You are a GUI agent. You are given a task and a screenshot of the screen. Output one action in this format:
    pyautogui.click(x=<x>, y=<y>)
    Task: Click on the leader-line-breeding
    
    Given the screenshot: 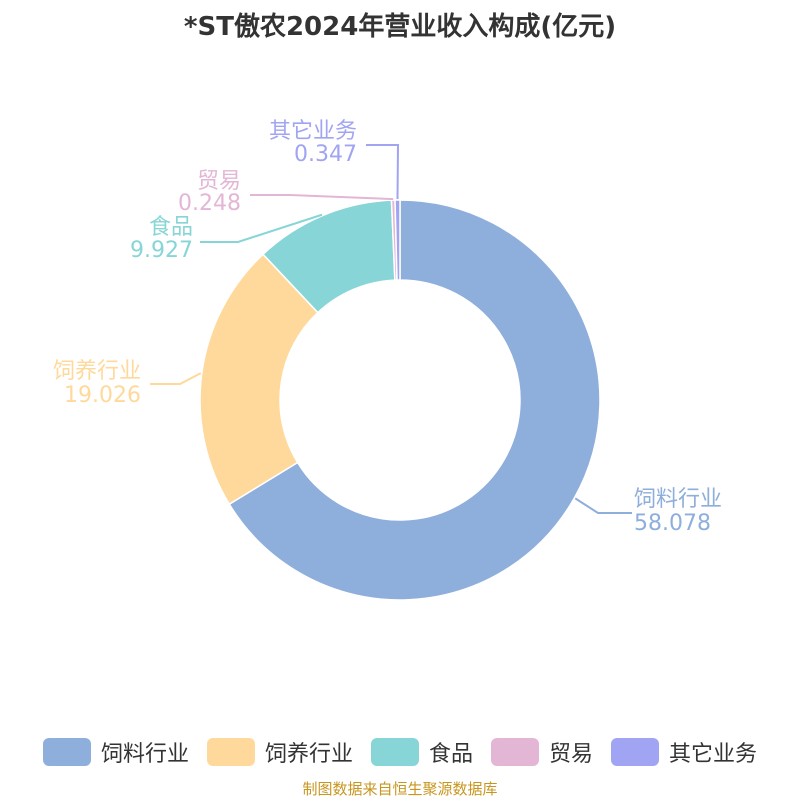 What is the action you would take?
    pyautogui.click(x=176, y=378)
    